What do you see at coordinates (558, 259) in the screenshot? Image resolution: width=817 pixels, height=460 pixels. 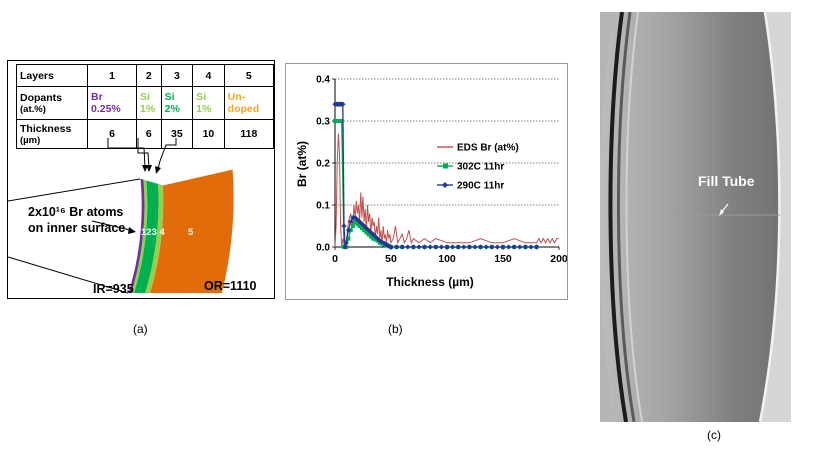 I see `x-tick-label: 200` at bounding box center [558, 259].